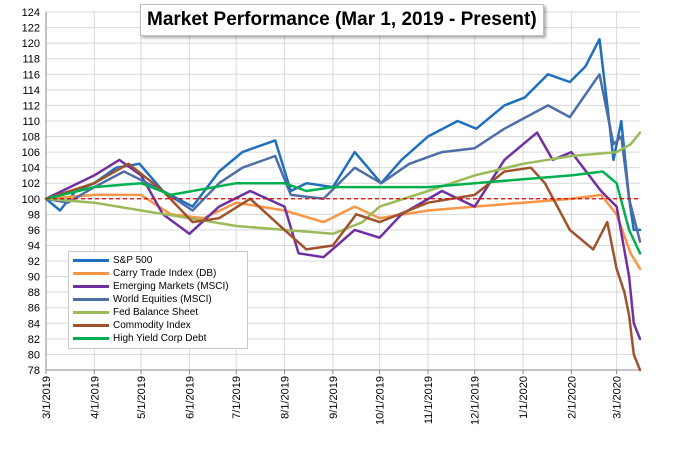  I want to click on y-tick-label: 96, so click(34, 231).